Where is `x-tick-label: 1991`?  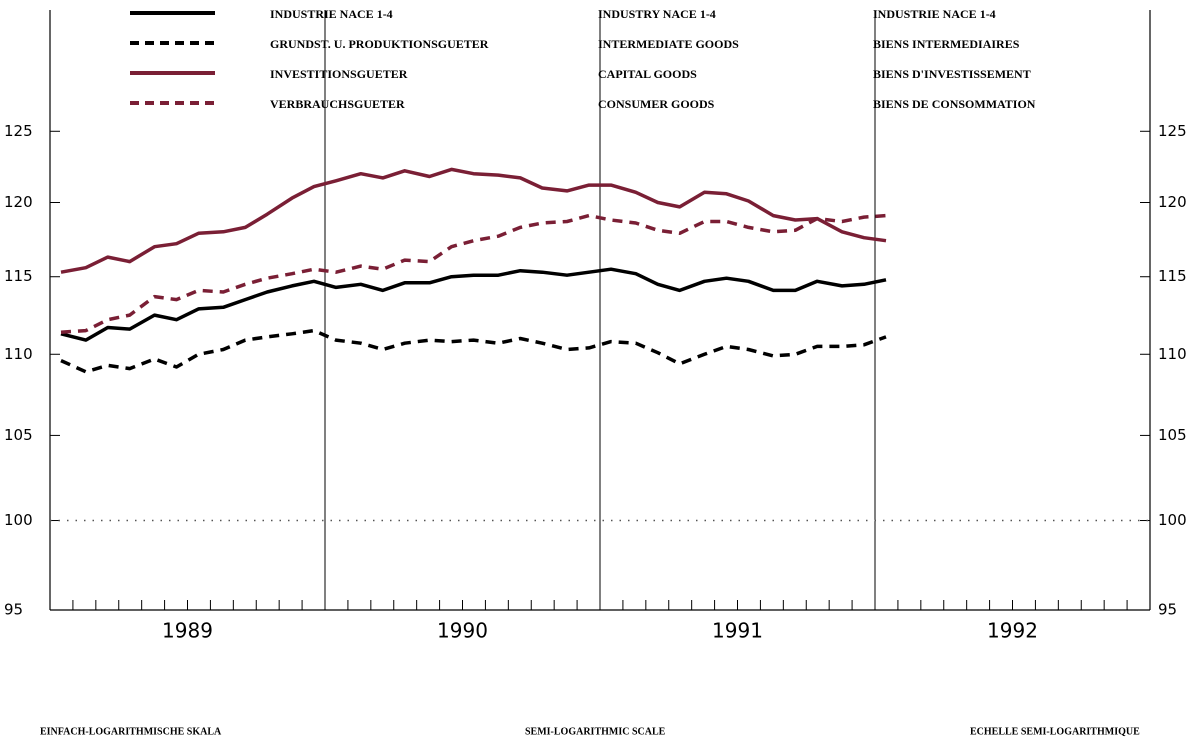 x-tick-label: 1991 is located at coordinates (737, 631).